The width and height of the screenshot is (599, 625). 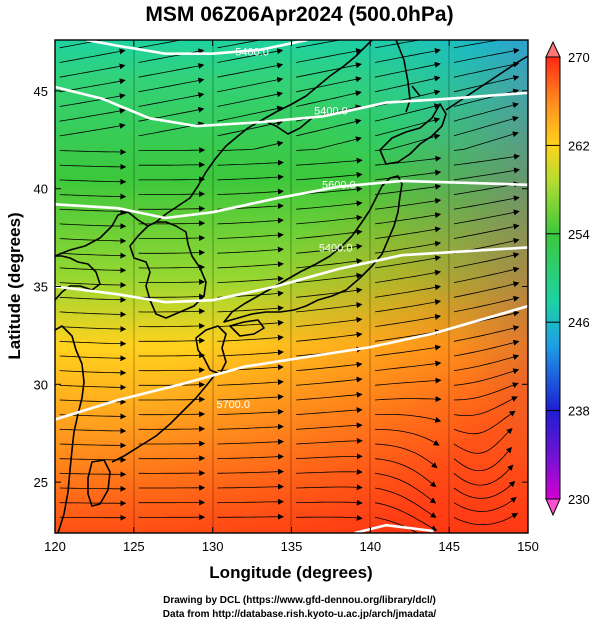 What do you see at coordinates (233, 405) in the screenshot?
I see `contour-label: 5700.0` at bounding box center [233, 405].